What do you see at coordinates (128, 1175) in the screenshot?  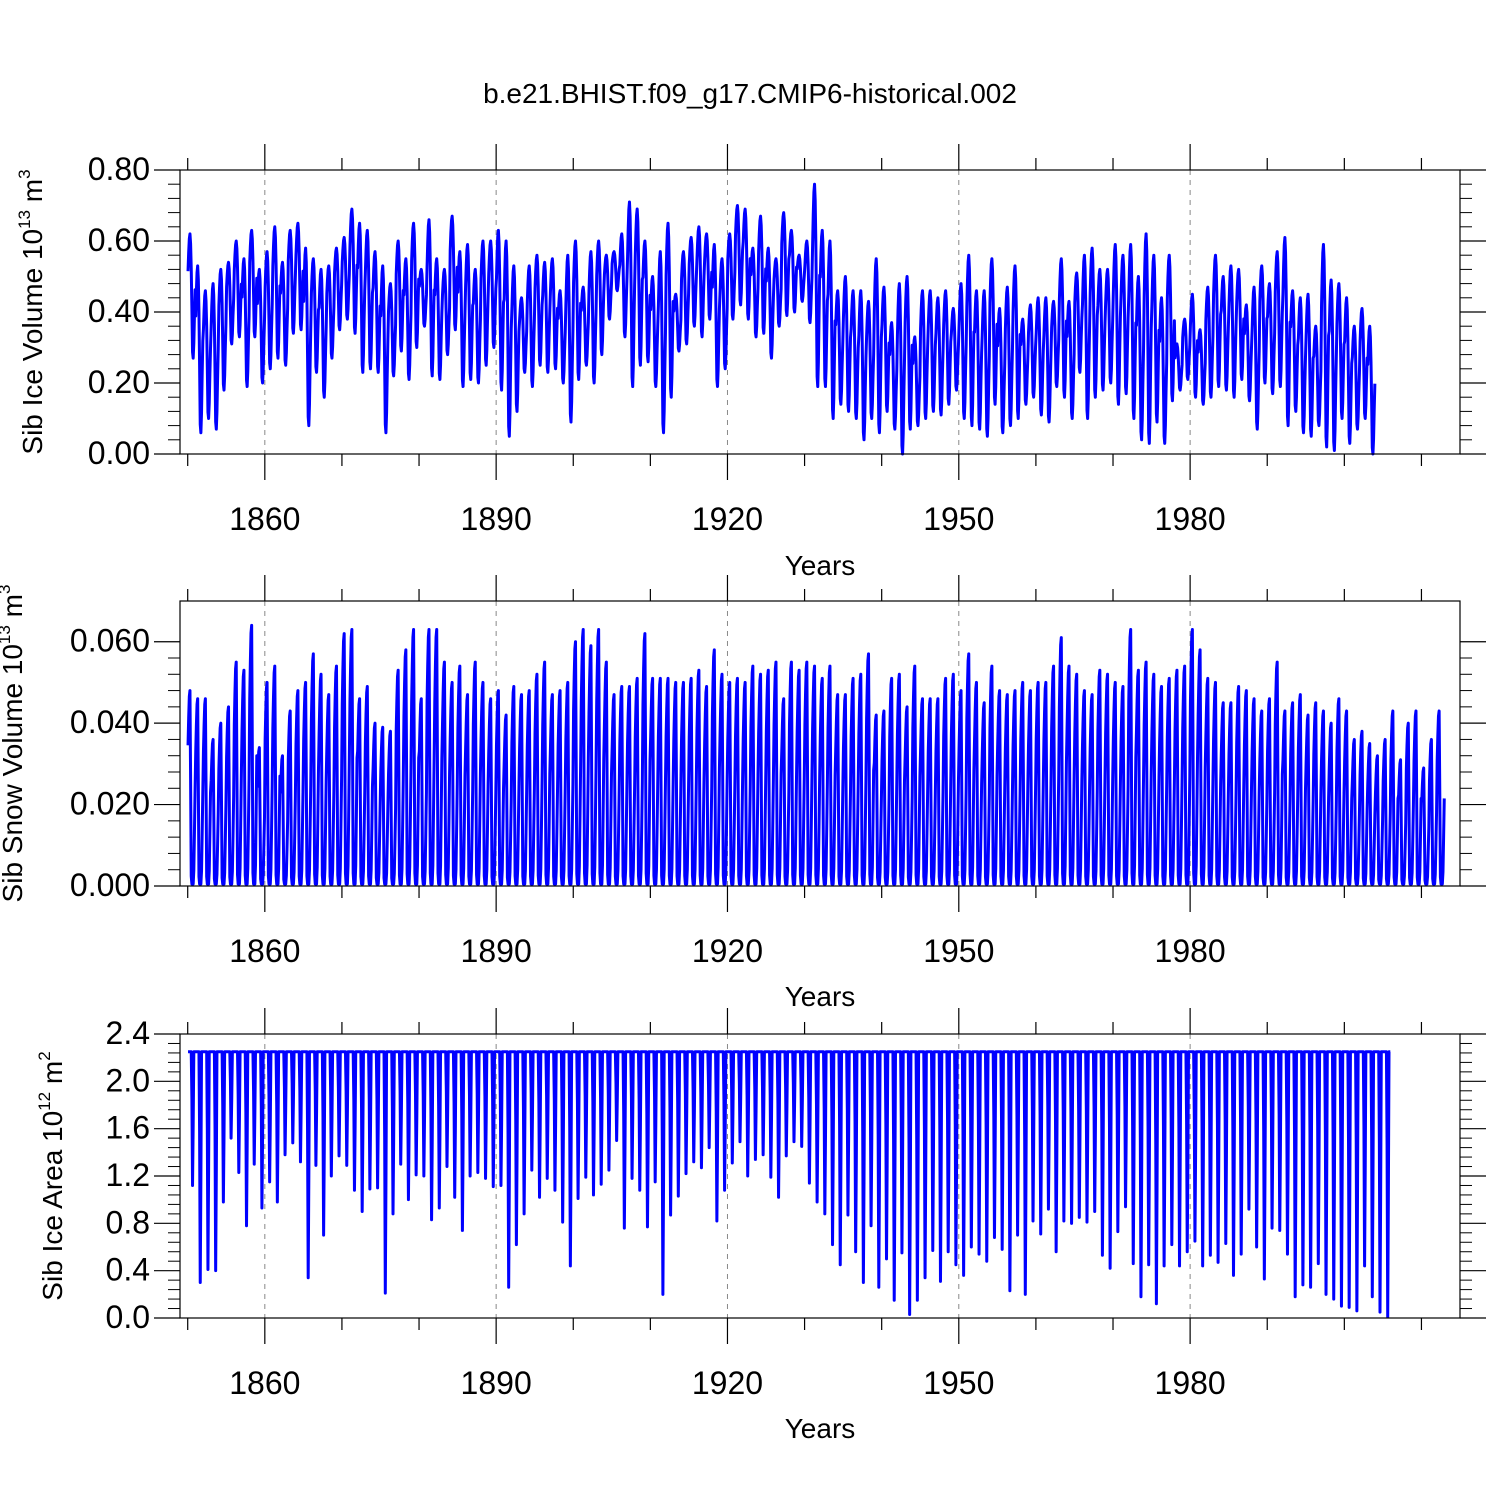 I see `y-tick-label: 1.2` at bounding box center [128, 1175].